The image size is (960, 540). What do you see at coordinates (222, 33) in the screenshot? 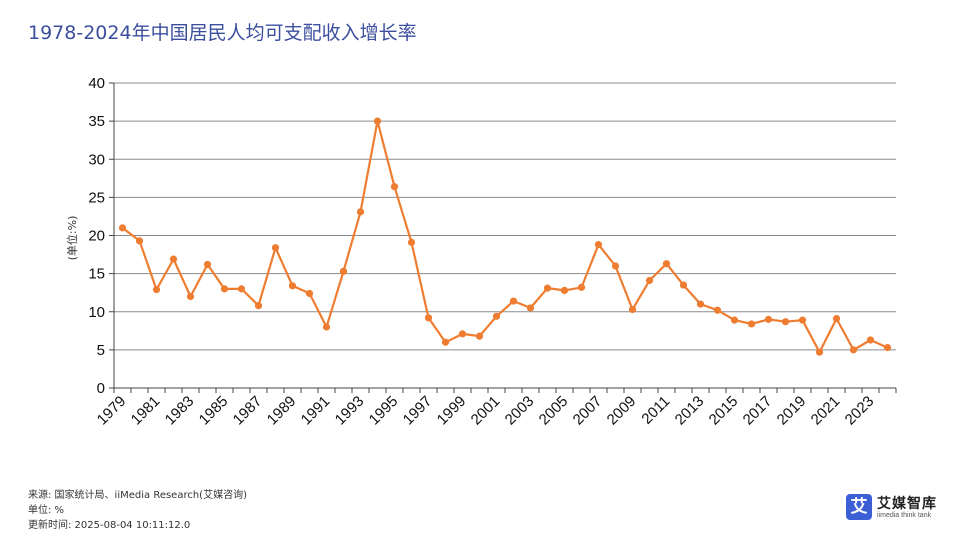
I see `page-title: 1978-2024年中国居民人均可支配收入增长率` at bounding box center [222, 33].